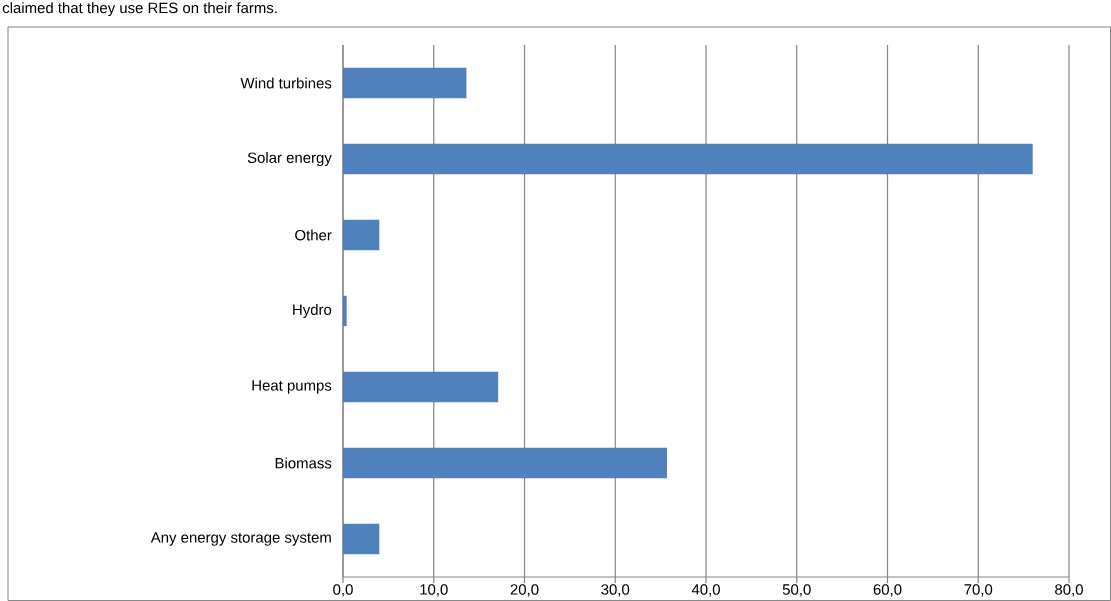 This screenshot has width=1111, height=601. I want to click on x-tick-label: 60,0, so click(887, 590).